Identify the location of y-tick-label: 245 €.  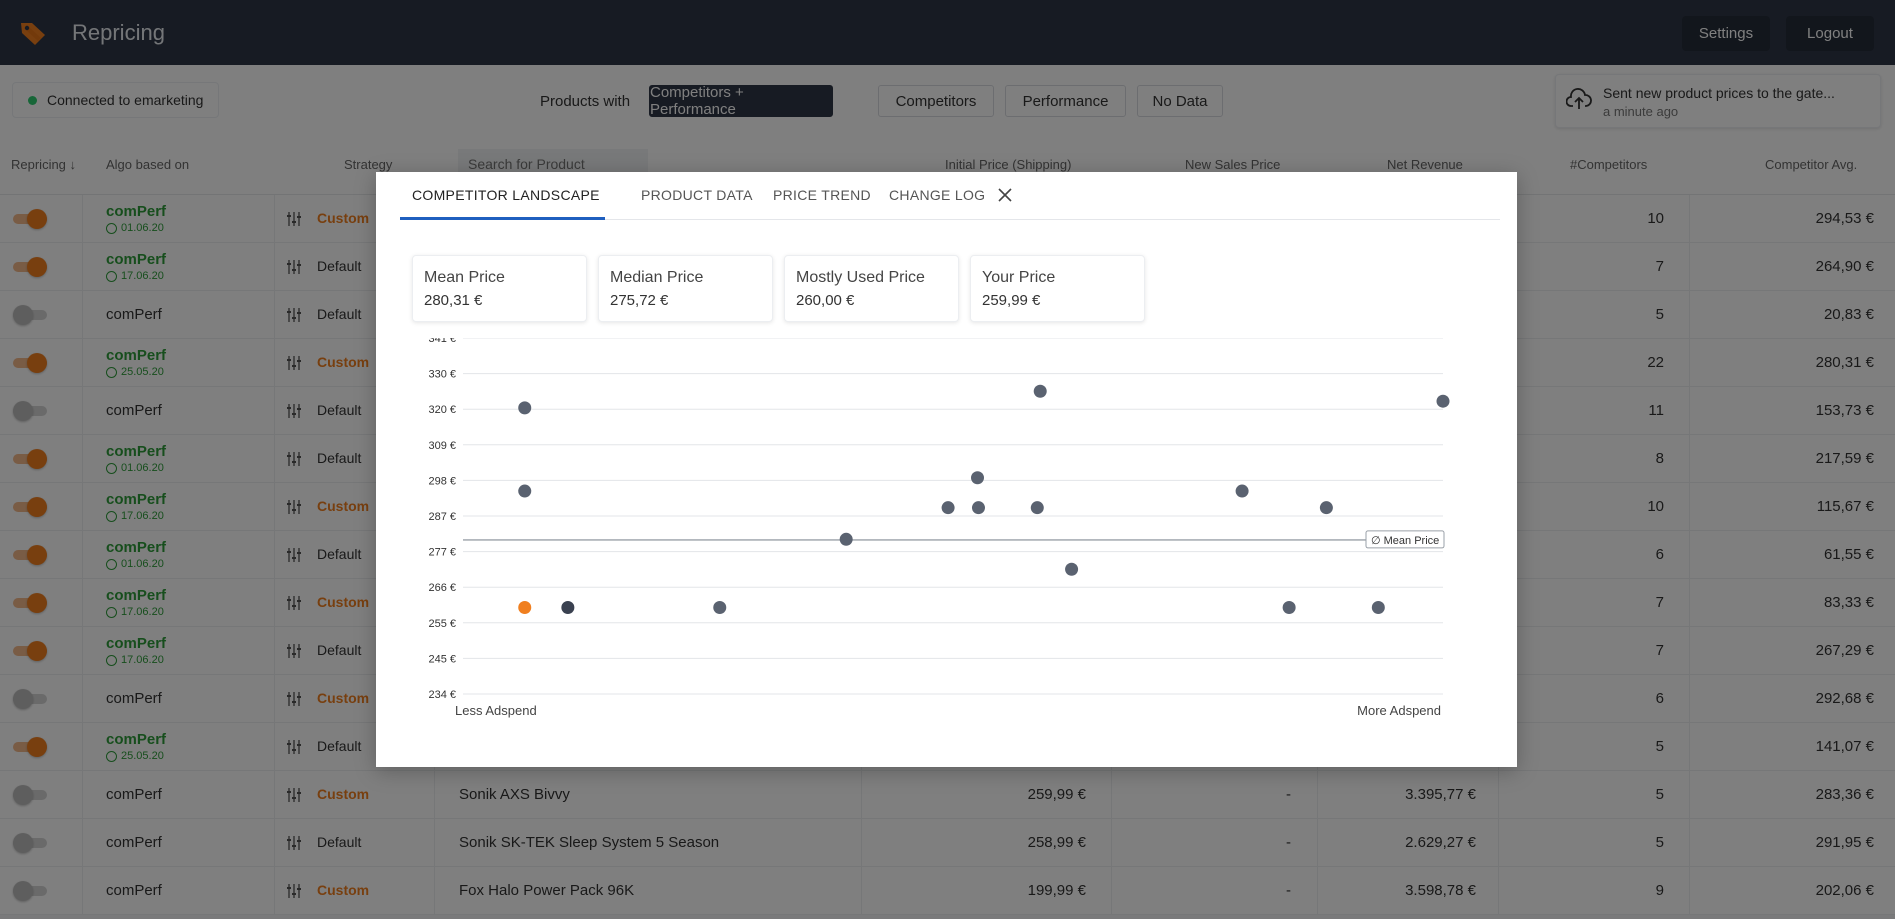
(442, 659).